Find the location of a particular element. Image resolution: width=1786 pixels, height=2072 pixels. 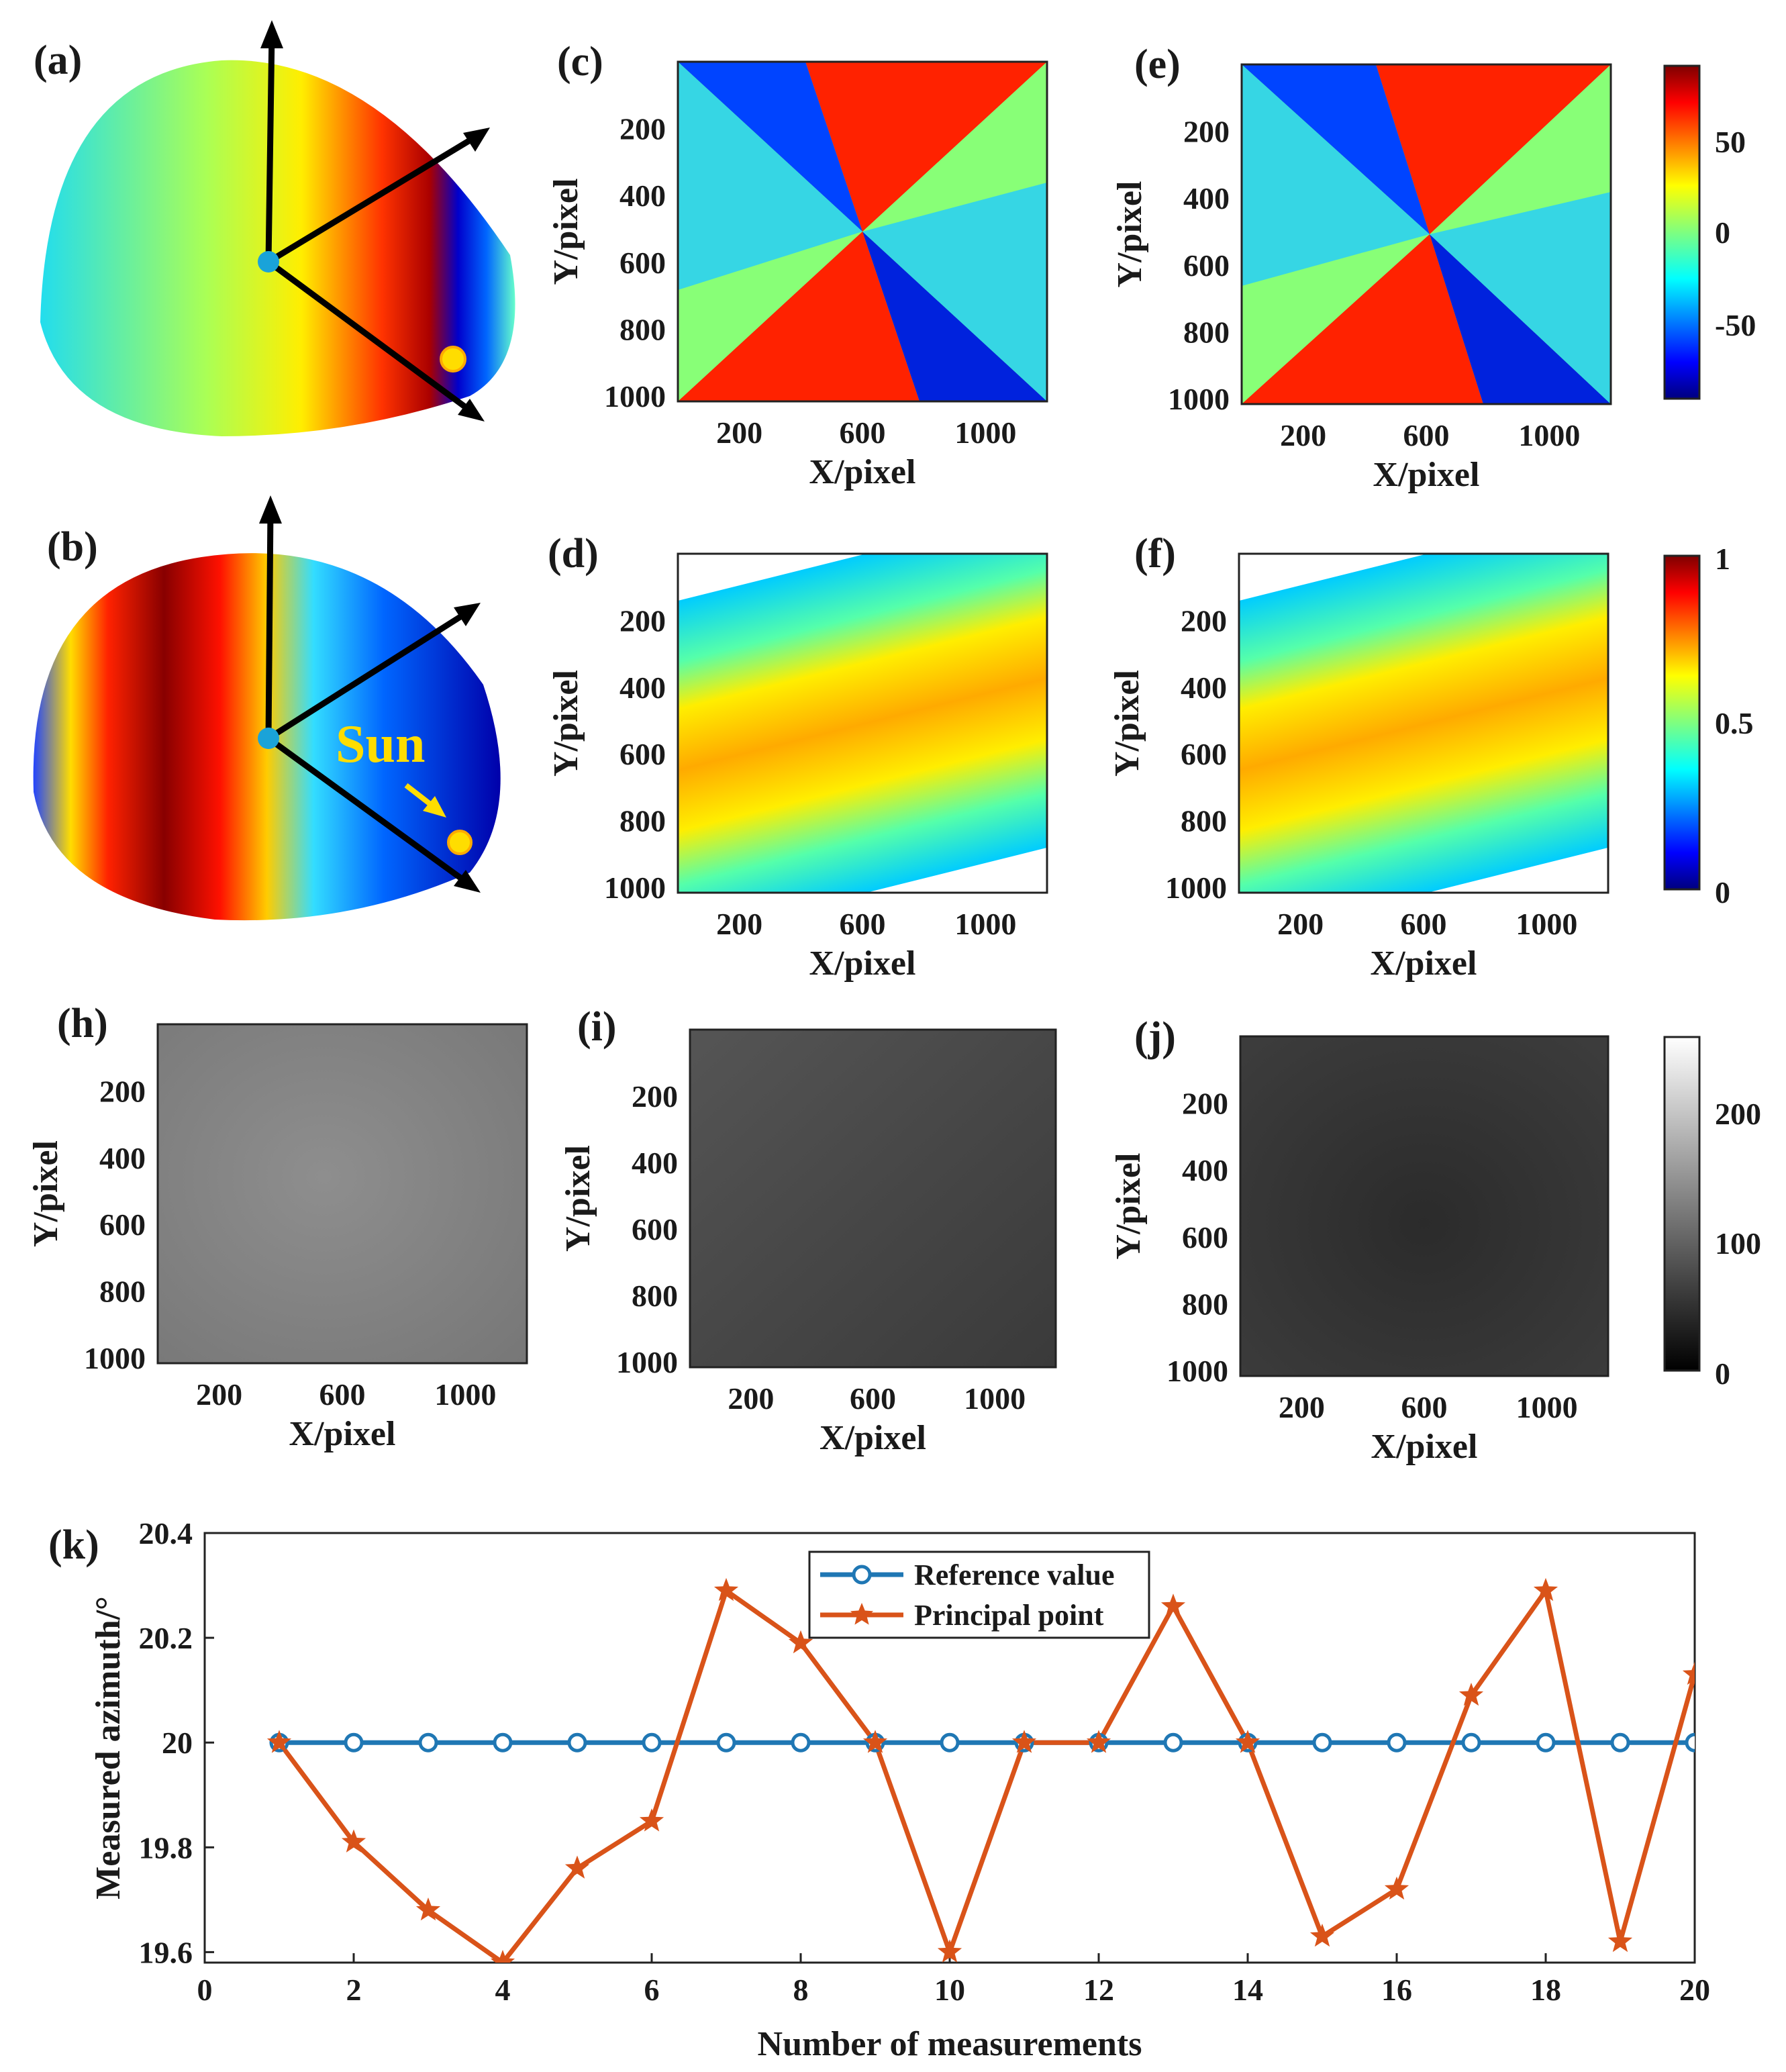

map-f-ylabel: Y/pixel is located at coordinates (1127, 724).